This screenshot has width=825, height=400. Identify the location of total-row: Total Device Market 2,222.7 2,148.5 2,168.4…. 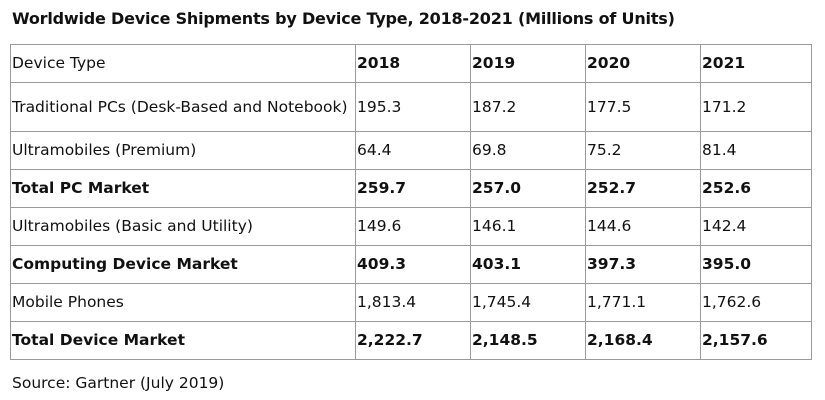
(411, 340).